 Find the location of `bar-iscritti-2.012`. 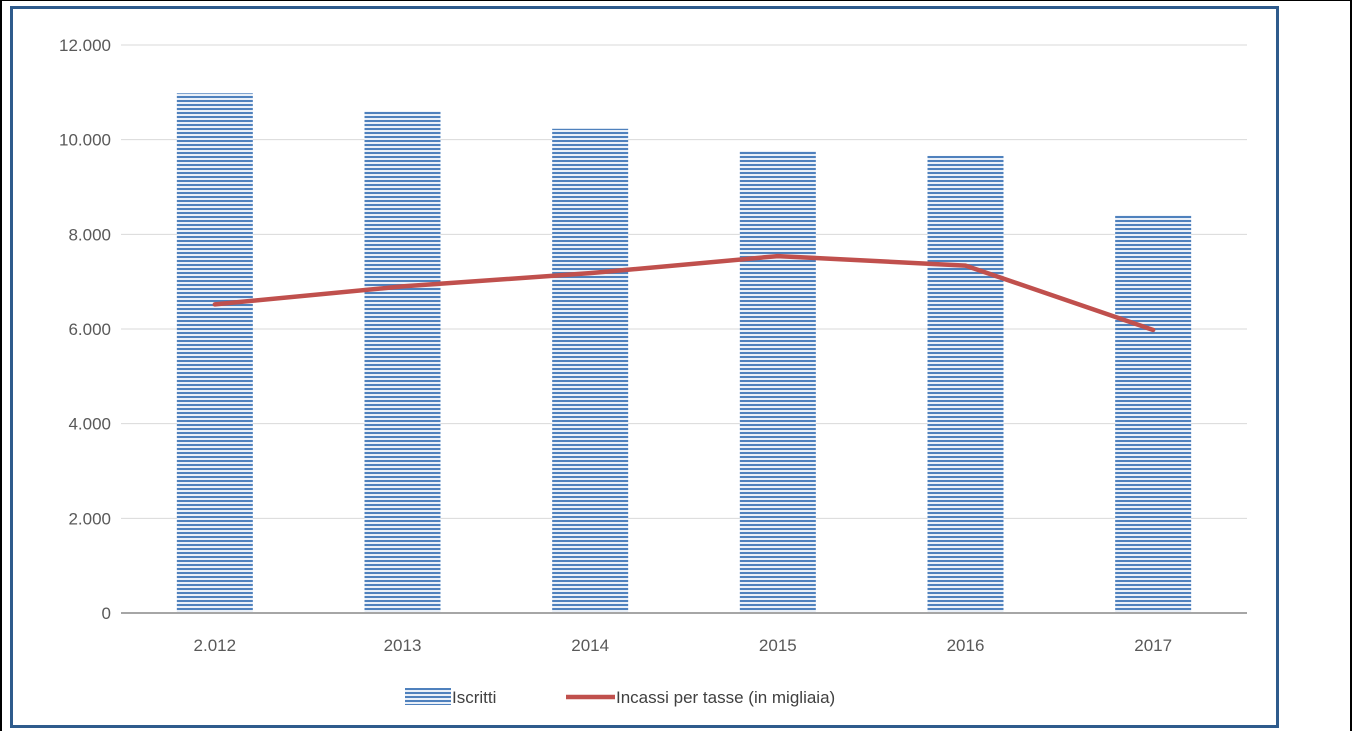

bar-iscritti-2.012 is located at coordinates (214, 353).